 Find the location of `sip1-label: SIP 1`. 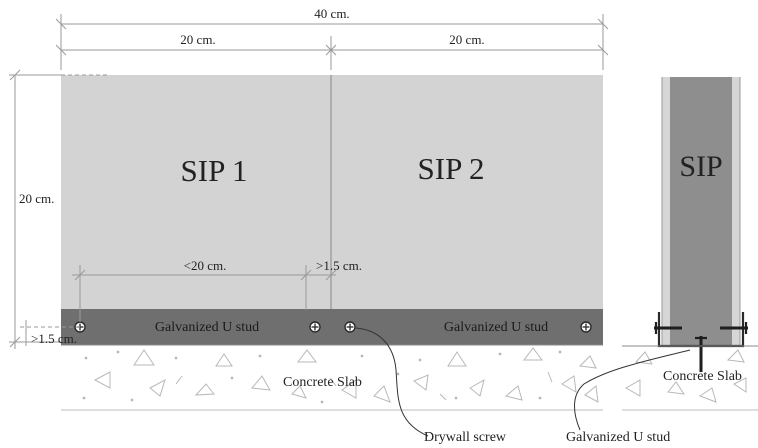

sip1-label: SIP 1 is located at coordinates (214, 170).